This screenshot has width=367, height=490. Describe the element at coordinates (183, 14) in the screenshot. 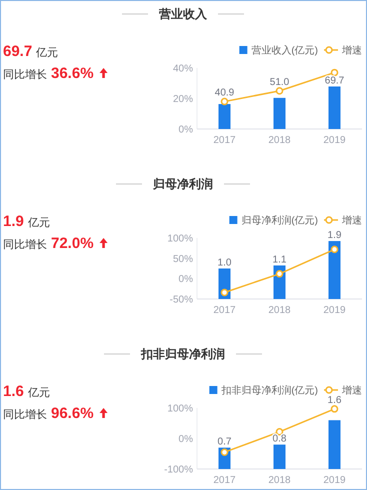

I see `chart-title: 营业收入` at that location.